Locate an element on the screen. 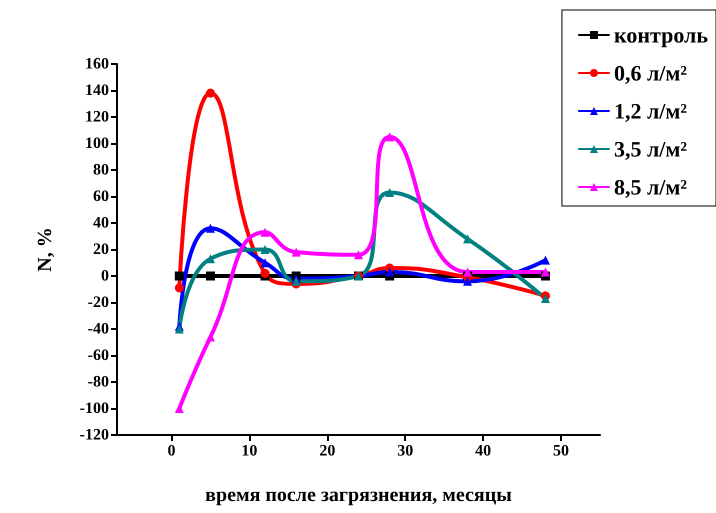 This screenshot has width=716, height=513. y-tick-label: 120 is located at coordinates (97, 117).